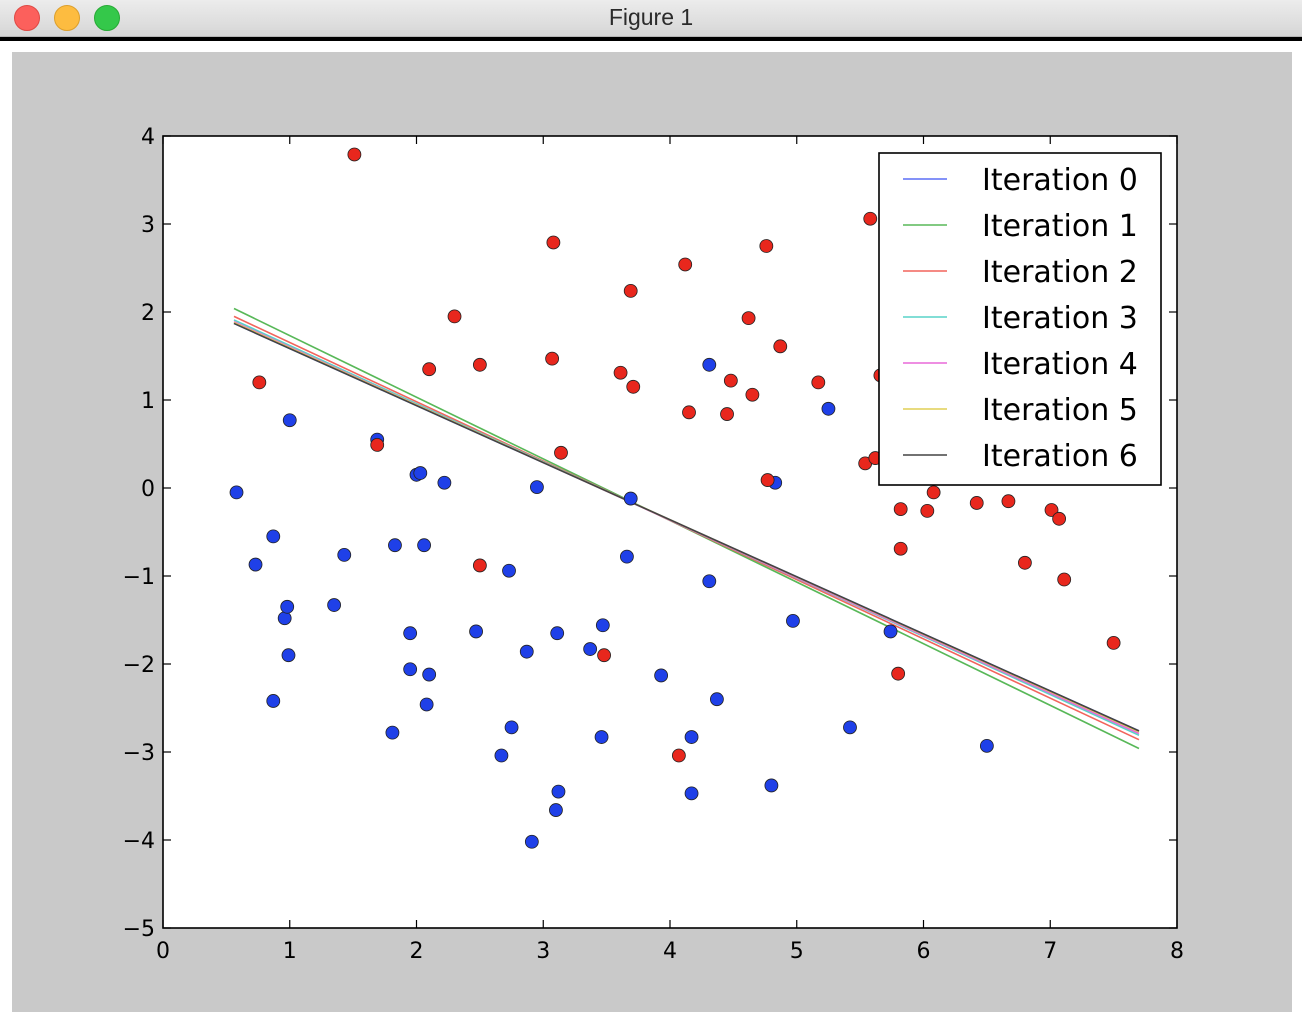 This screenshot has height=1022, width=1302. I want to click on minimize-window-button, so click(67, 18).